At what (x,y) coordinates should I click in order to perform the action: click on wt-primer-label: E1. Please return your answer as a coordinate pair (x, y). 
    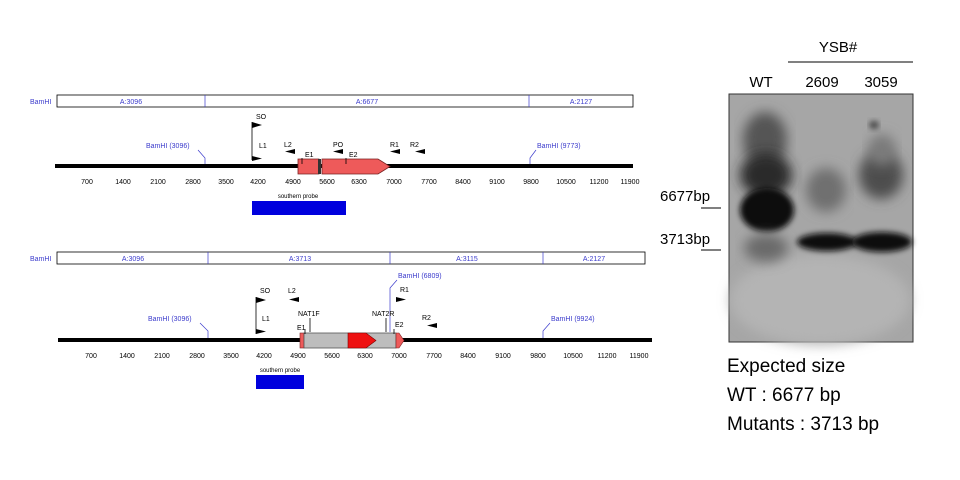
    Looking at the image, I should click on (309, 155).